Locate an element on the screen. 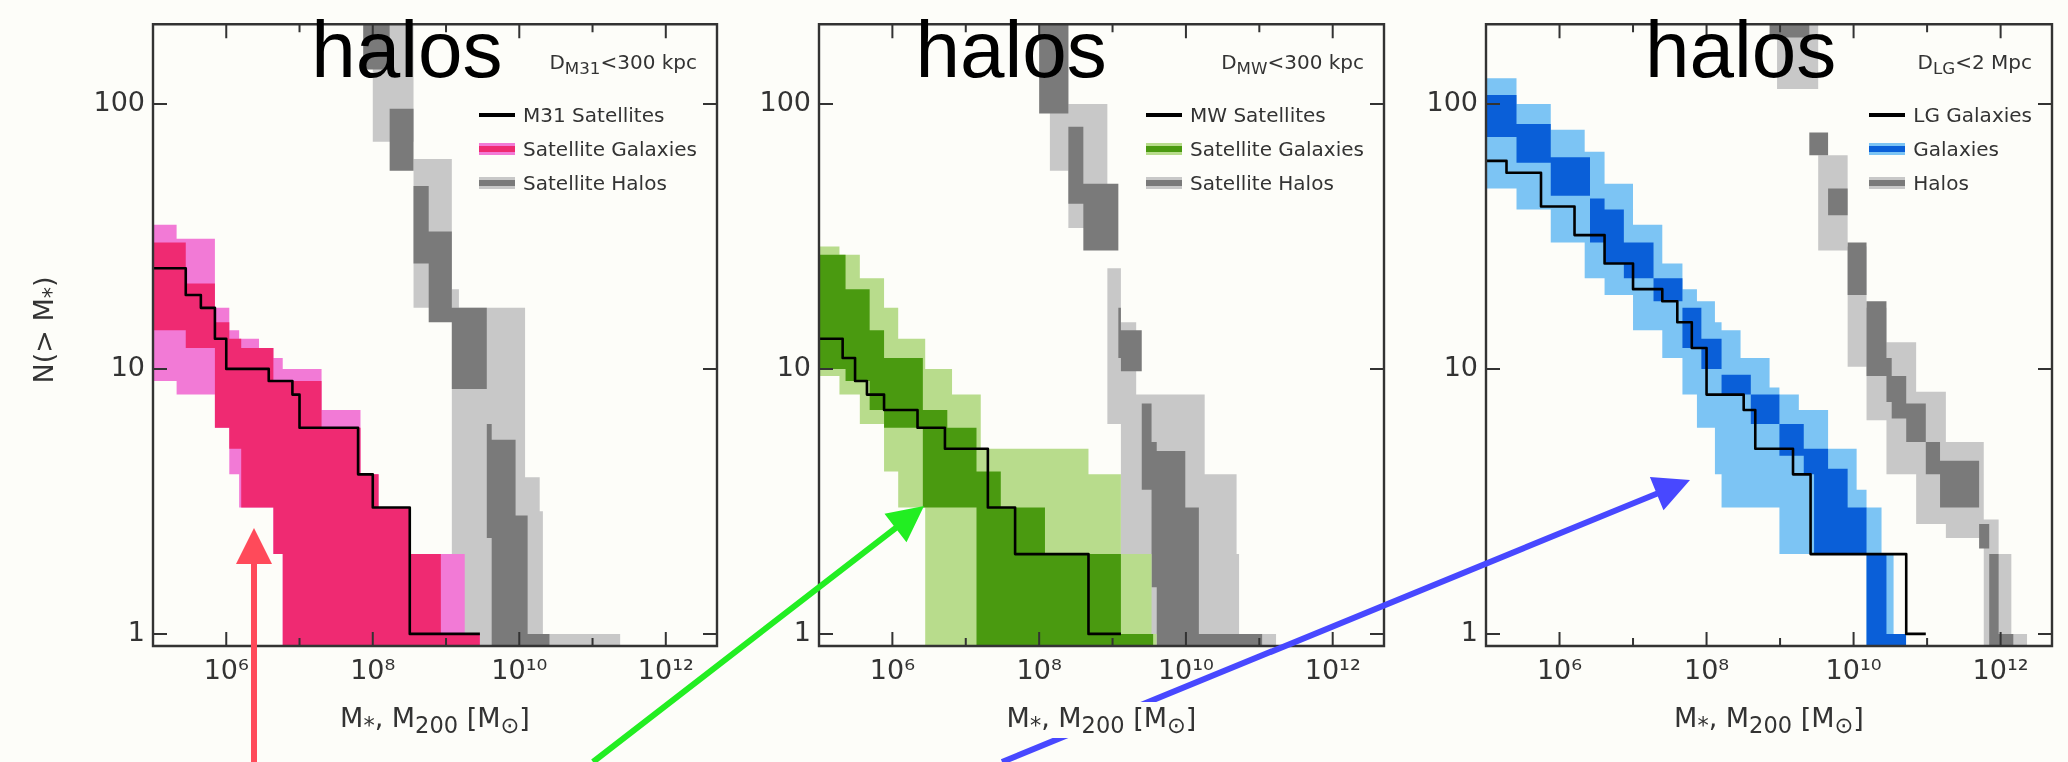 This screenshot has height=762, width=2068. legend-title: D$_{M31}$<300 kpc is located at coordinates (623, 64).